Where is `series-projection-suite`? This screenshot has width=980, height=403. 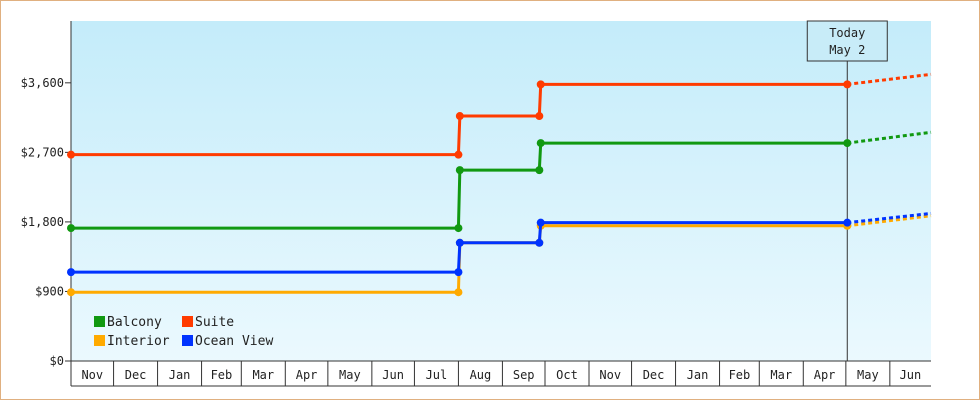 series-projection-suite is located at coordinates (889, 79).